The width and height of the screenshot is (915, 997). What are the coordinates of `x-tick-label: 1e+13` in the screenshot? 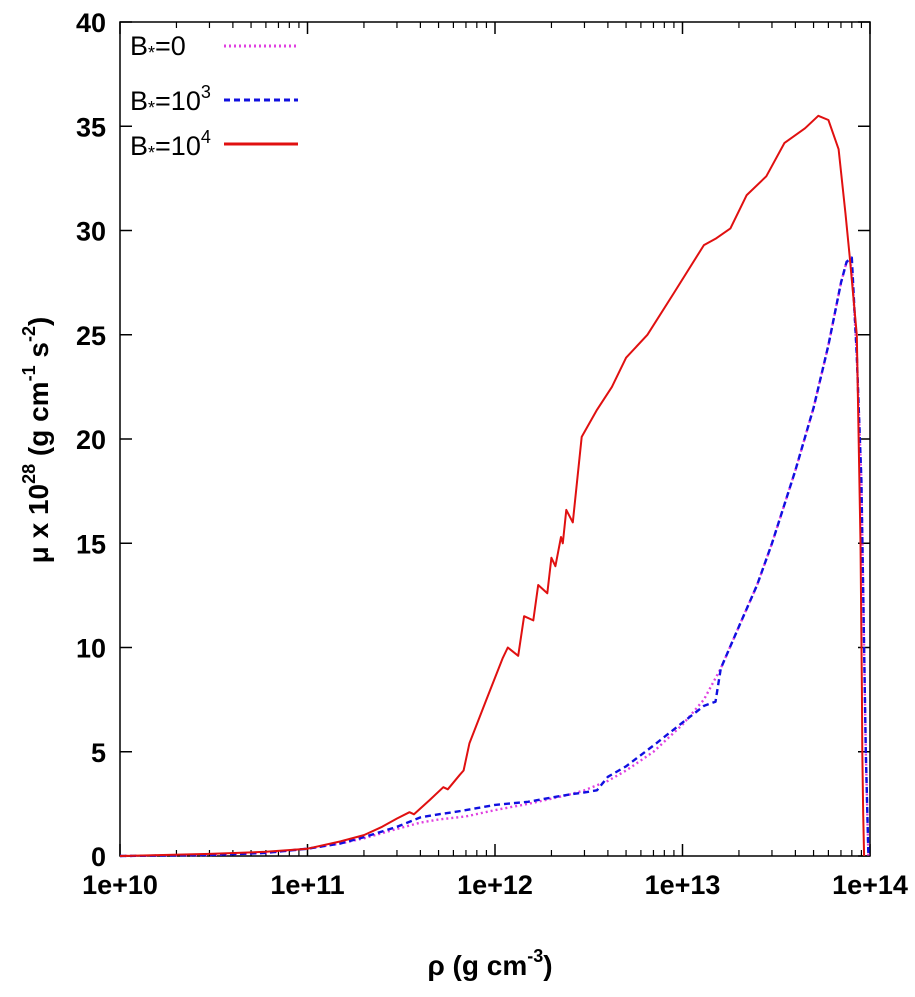 It's located at (683, 885).